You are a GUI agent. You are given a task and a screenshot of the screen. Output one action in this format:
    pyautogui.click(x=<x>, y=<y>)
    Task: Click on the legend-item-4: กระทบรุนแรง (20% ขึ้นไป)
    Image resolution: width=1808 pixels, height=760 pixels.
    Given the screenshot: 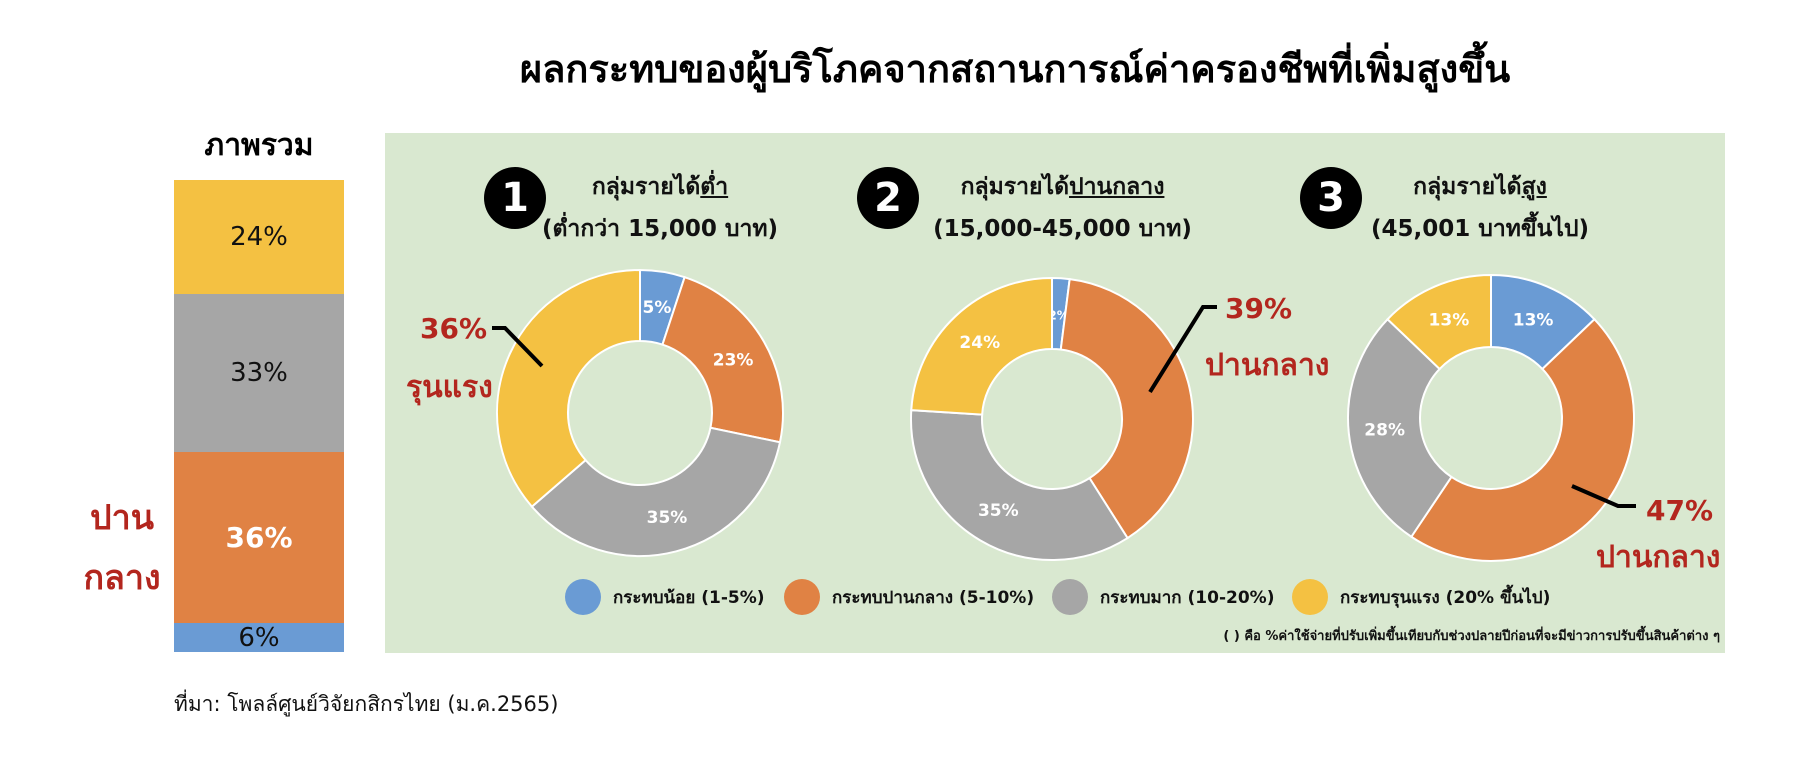 What is the action you would take?
    pyautogui.click(x=1421, y=597)
    